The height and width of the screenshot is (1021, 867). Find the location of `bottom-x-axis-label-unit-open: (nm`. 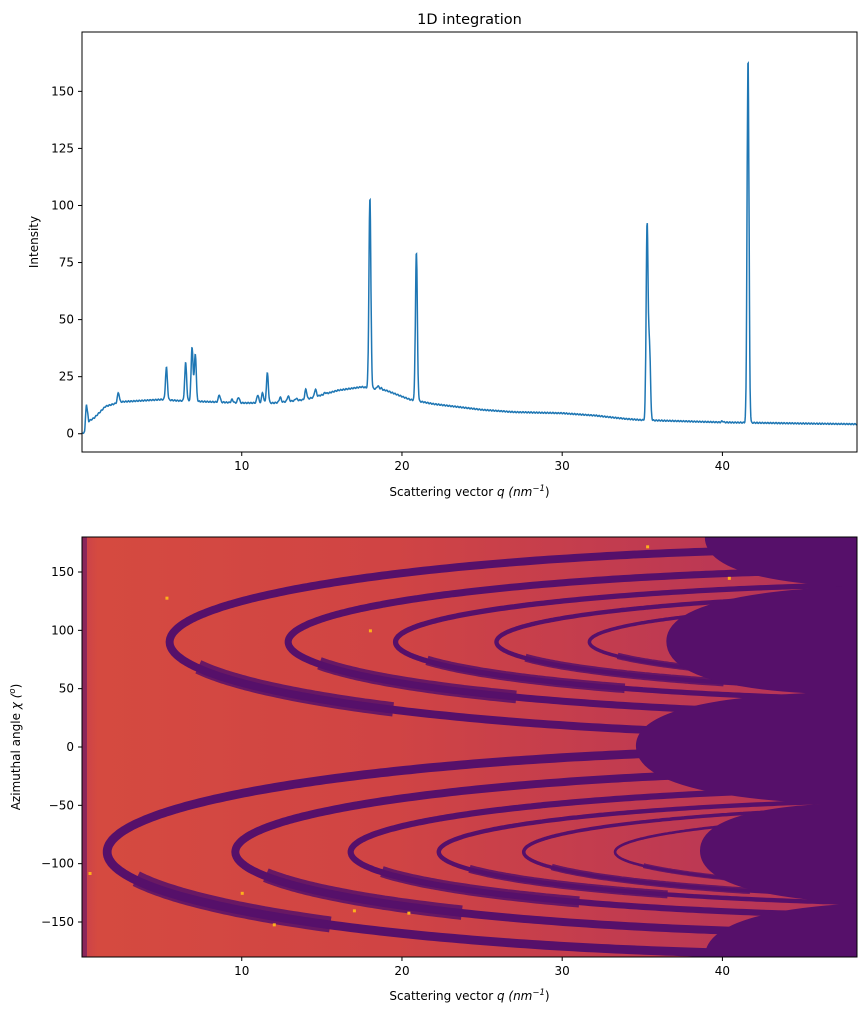

bottom-x-axis-label-unit-open: (nm is located at coordinates (519, 996).